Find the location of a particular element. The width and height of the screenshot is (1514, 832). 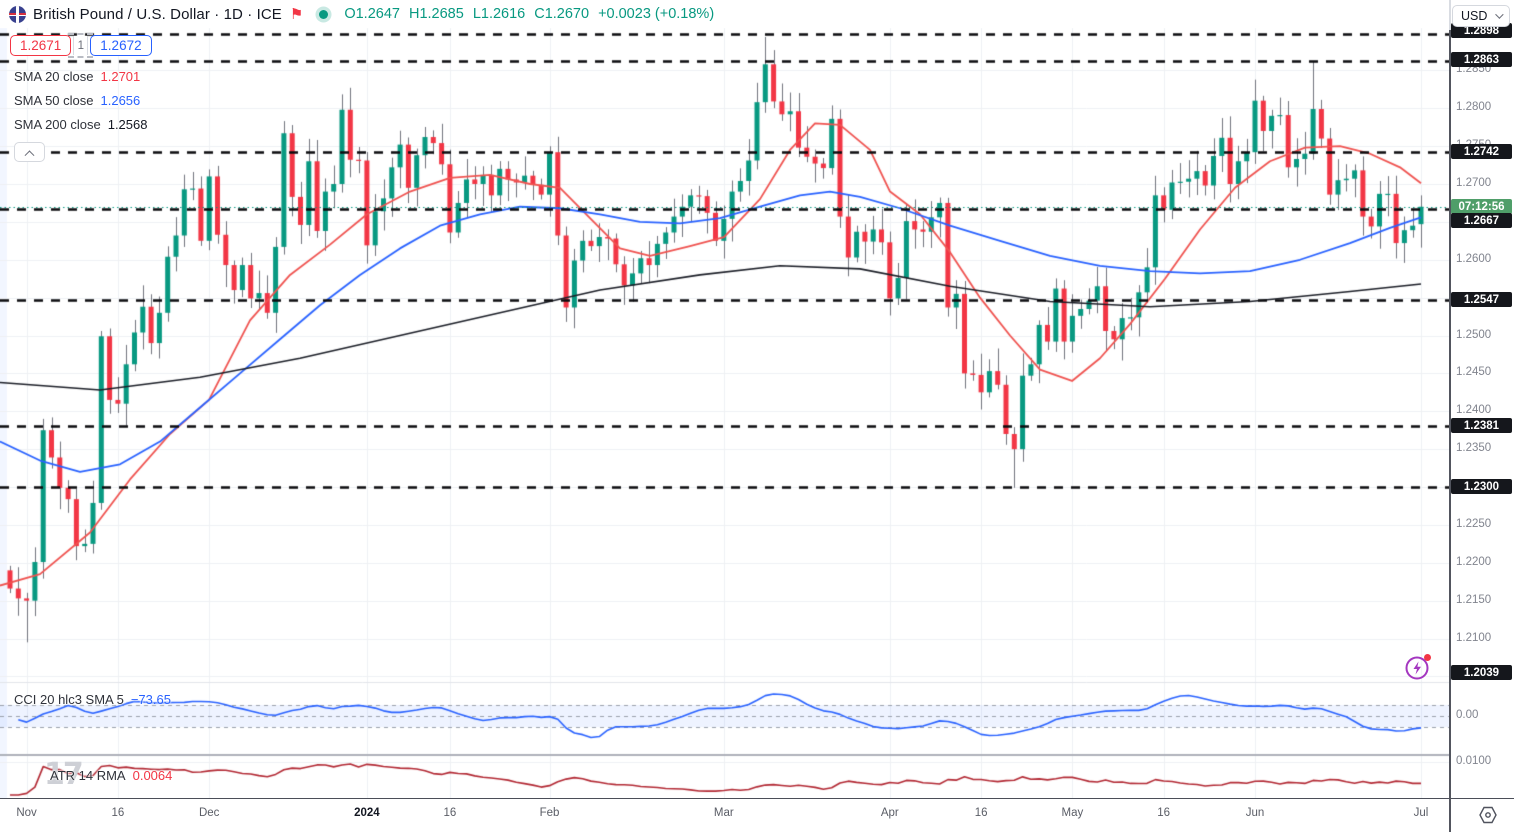

price-tick: 1.2500 is located at coordinates (1474, 335).